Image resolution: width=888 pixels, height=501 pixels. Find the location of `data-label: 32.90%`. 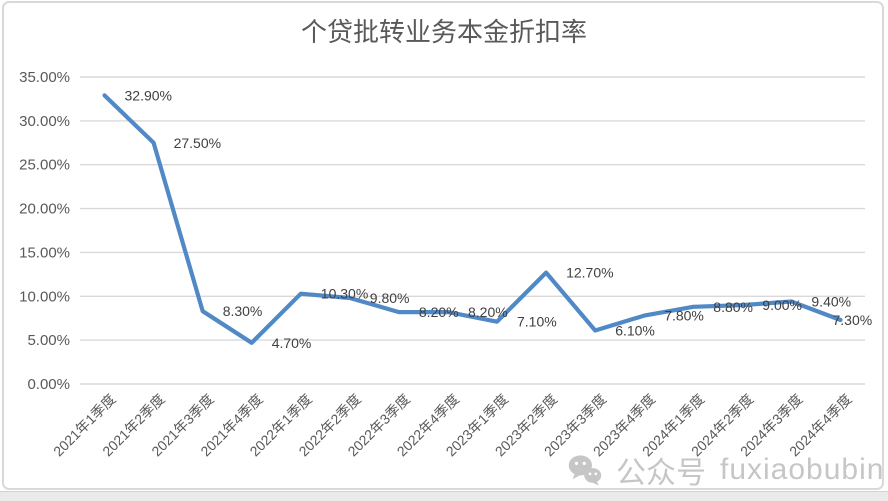

data-label: 32.90% is located at coordinates (148, 95).